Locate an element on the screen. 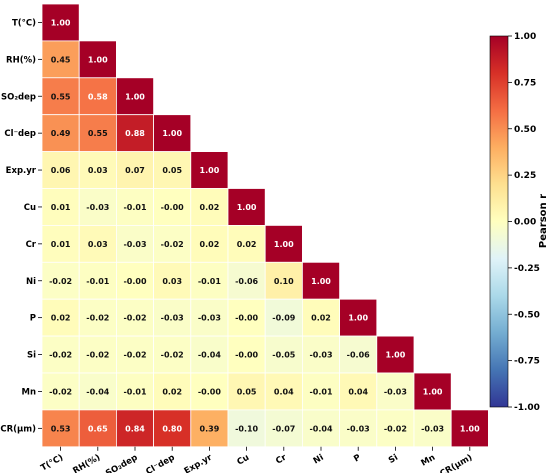  cell-value: 0.45 is located at coordinates (61, 59).